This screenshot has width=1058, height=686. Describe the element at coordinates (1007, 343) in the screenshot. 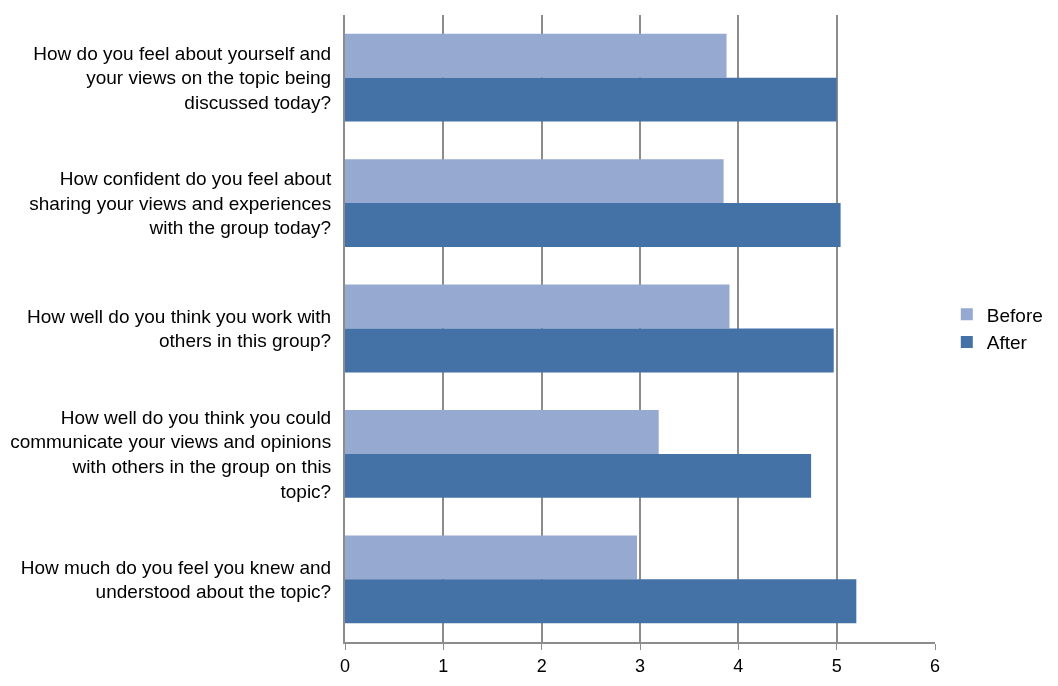

I see `legend-label: After` at that location.